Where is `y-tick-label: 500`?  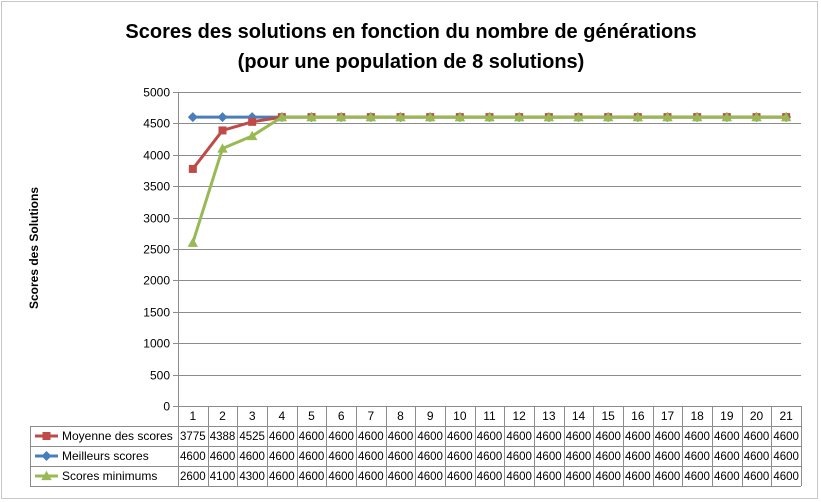 y-tick-label: 500 is located at coordinates (160, 376).